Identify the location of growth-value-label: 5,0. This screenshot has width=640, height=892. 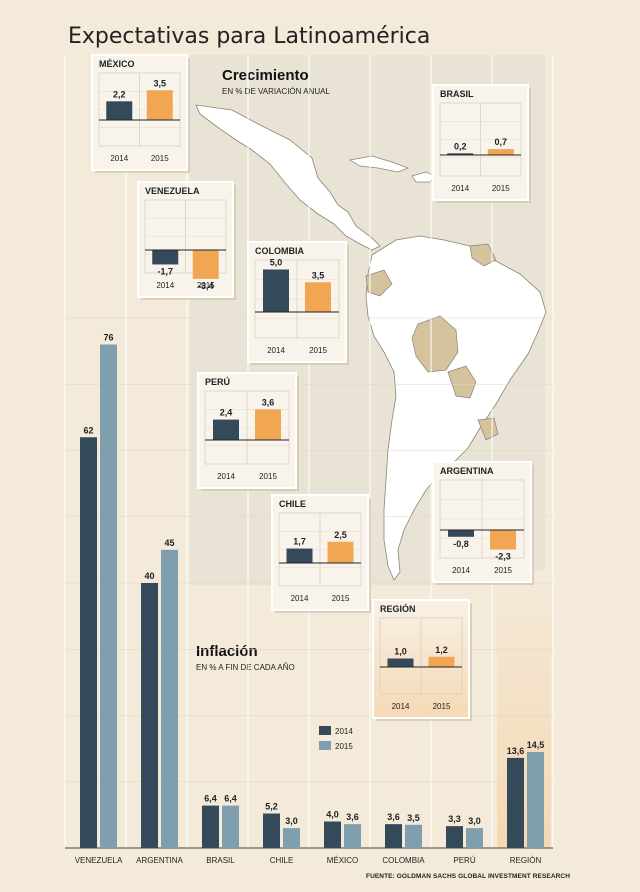
(276, 263).